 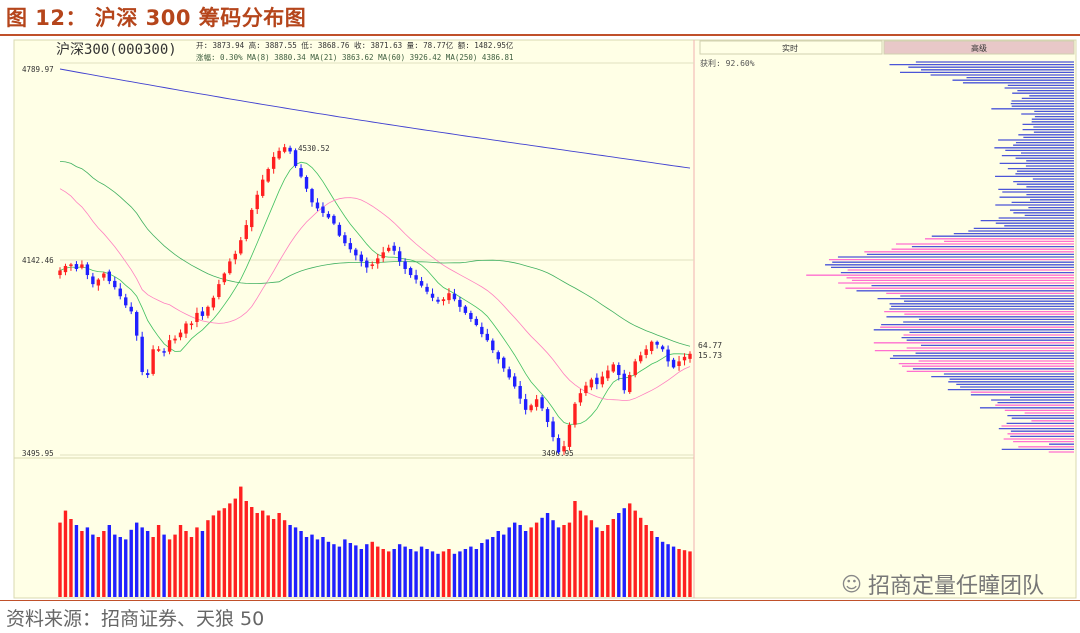 I want to click on tab-advanced-label: 高级, so click(x=979, y=48).